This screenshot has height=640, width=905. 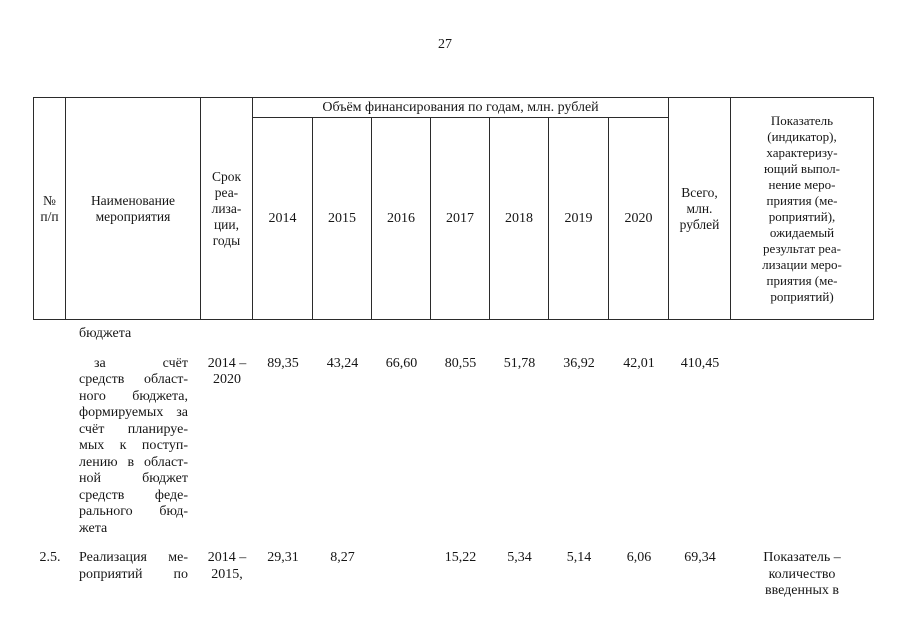 I want to click on table-row: бюджета, so click(x=453, y=334).